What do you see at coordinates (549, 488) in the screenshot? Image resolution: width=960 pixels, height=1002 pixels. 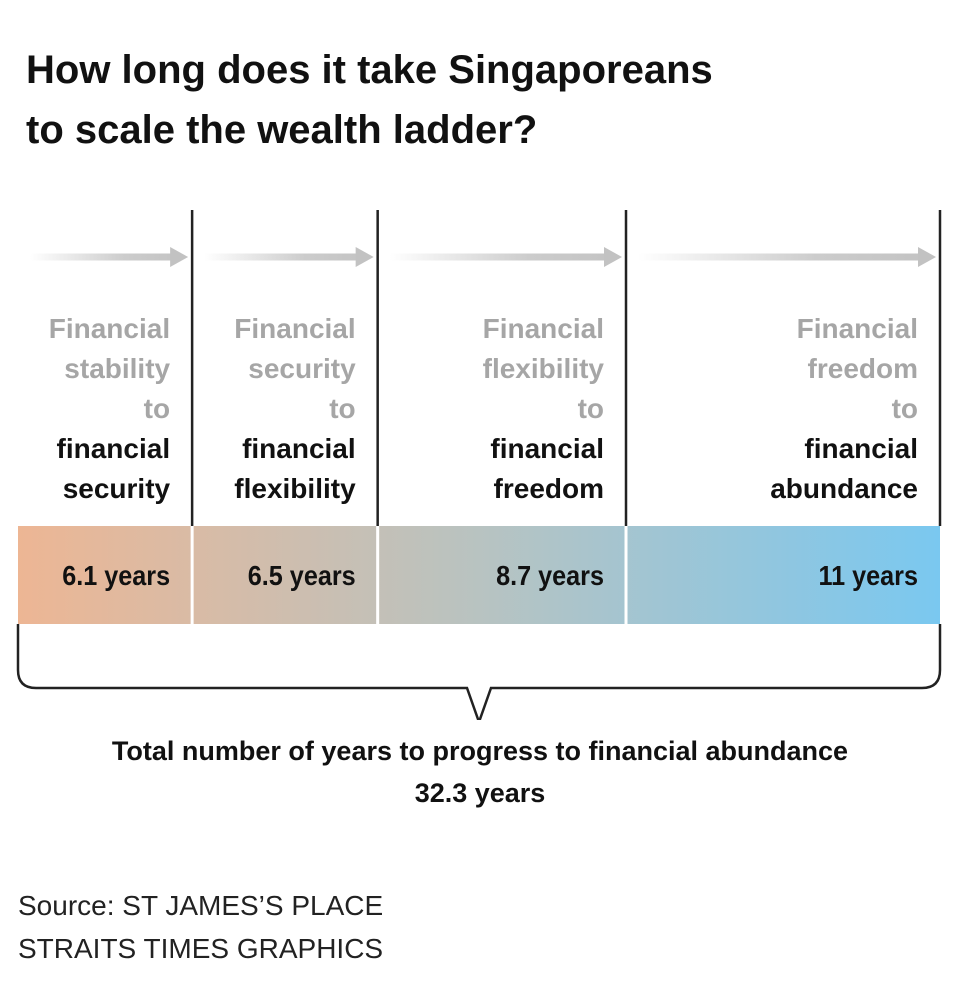 I see `stage-to-label: freedom` at bounding box center [549, 488].